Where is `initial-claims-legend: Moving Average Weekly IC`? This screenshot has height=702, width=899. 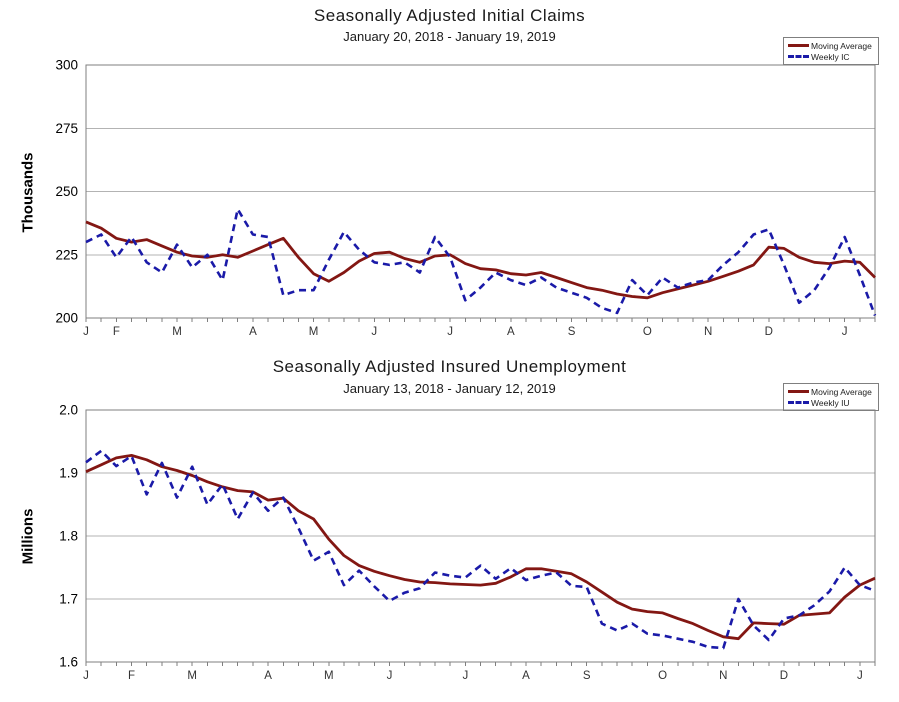 initial-claims-legend: Moving Average Weekly IC is located at coordinates (831, 51).